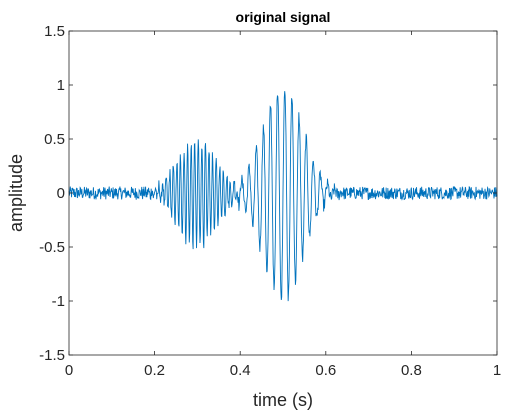 This screenshot has width=514, height=417. Describe the element at coordinates (61, 85) in the screenshot. I see `y-tick-label: 1` at that location.